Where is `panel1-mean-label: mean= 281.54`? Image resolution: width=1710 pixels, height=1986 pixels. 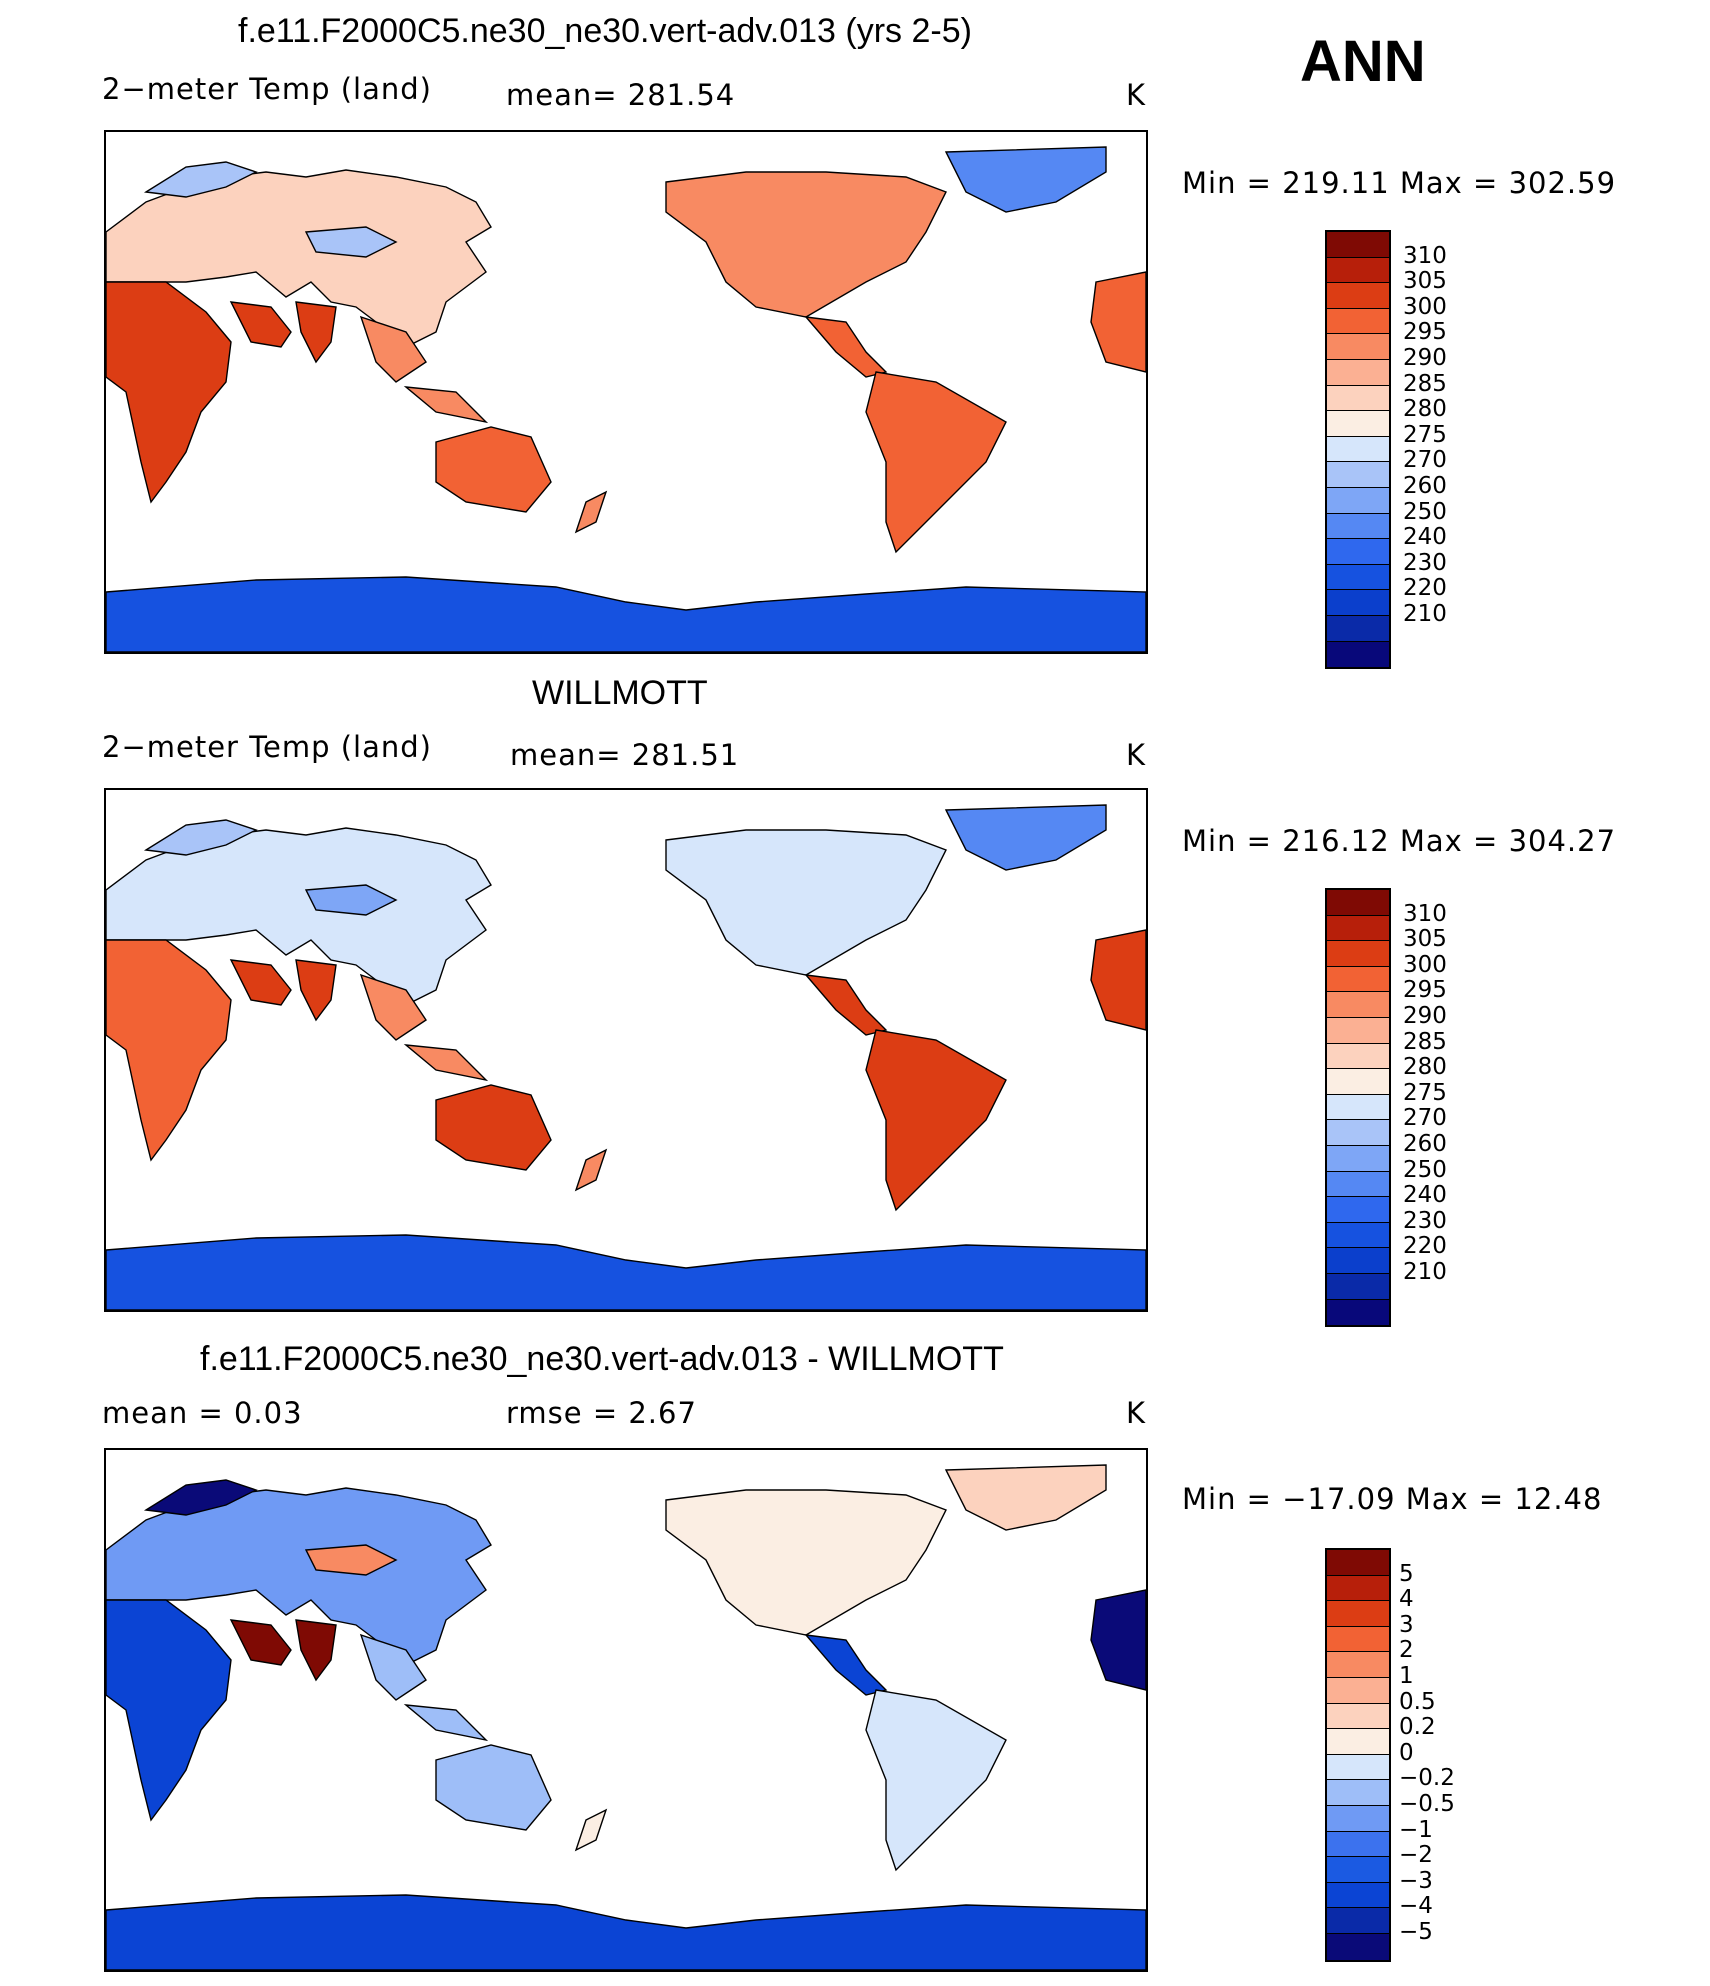
panel1-mean-label: mean= 281.54 is located at coordinates (621, 95).